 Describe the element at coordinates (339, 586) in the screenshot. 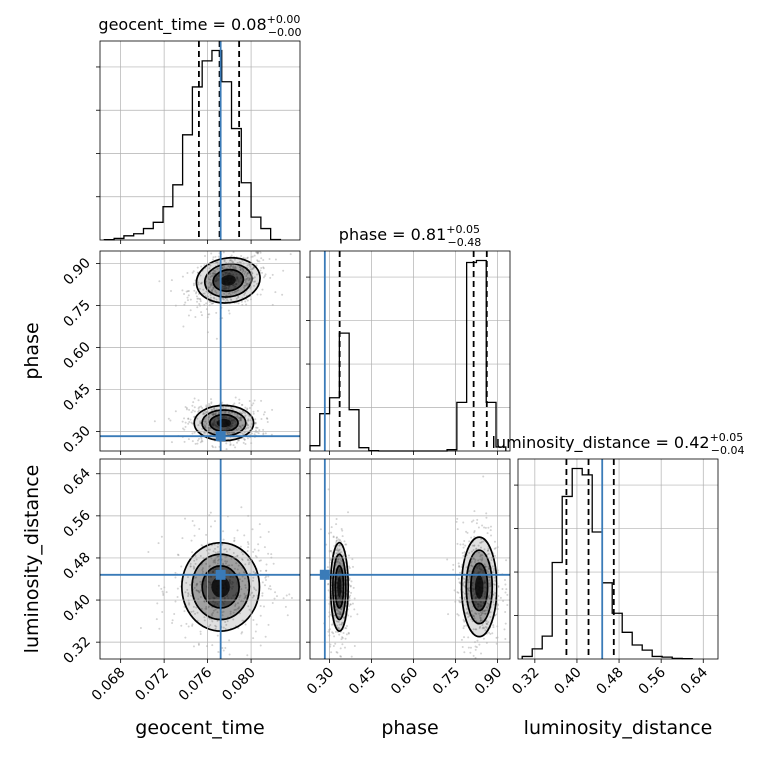

I see `contour-line` at that location.